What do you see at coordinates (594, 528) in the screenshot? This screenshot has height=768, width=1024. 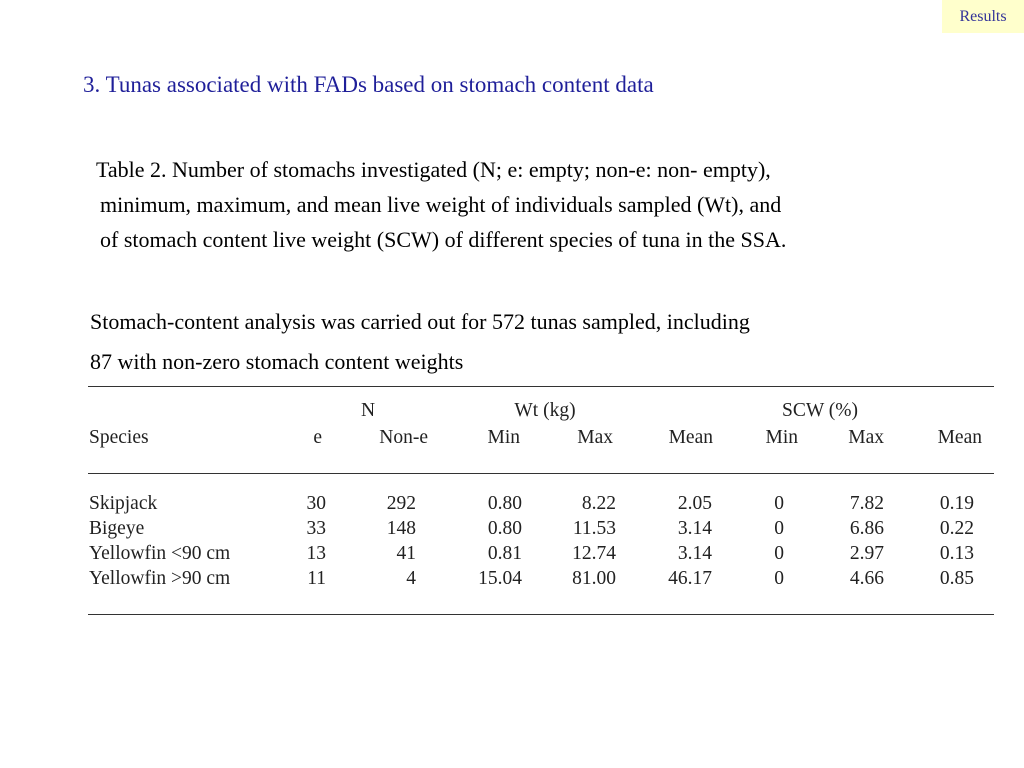 I see `cell-wt-max: 11.53` at bounding box center [594, 528].